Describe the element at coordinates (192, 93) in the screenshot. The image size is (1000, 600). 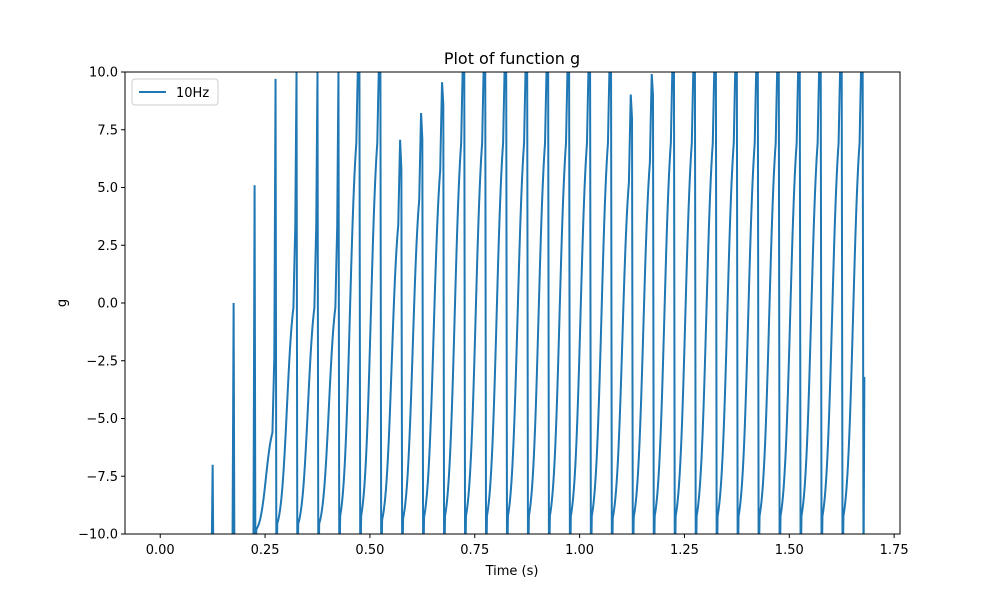
I see `legend-label: 10Hz` at that location.